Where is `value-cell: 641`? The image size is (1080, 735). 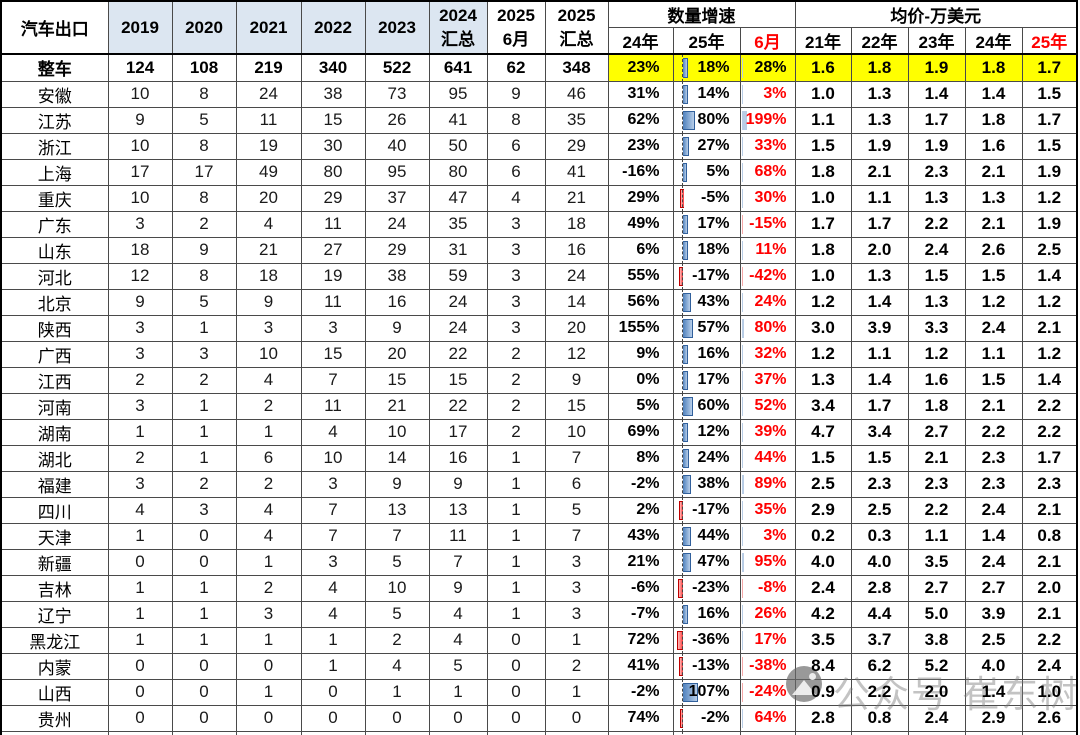
value-cell: 641 is located at coordinates (458, 67).